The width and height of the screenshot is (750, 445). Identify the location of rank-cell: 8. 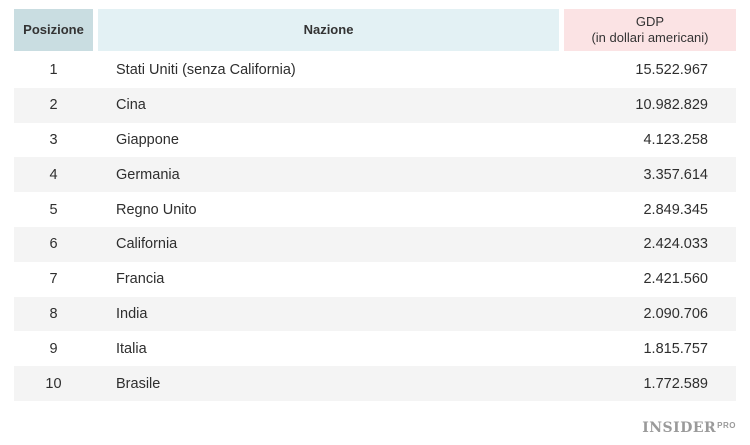
(53, 313).